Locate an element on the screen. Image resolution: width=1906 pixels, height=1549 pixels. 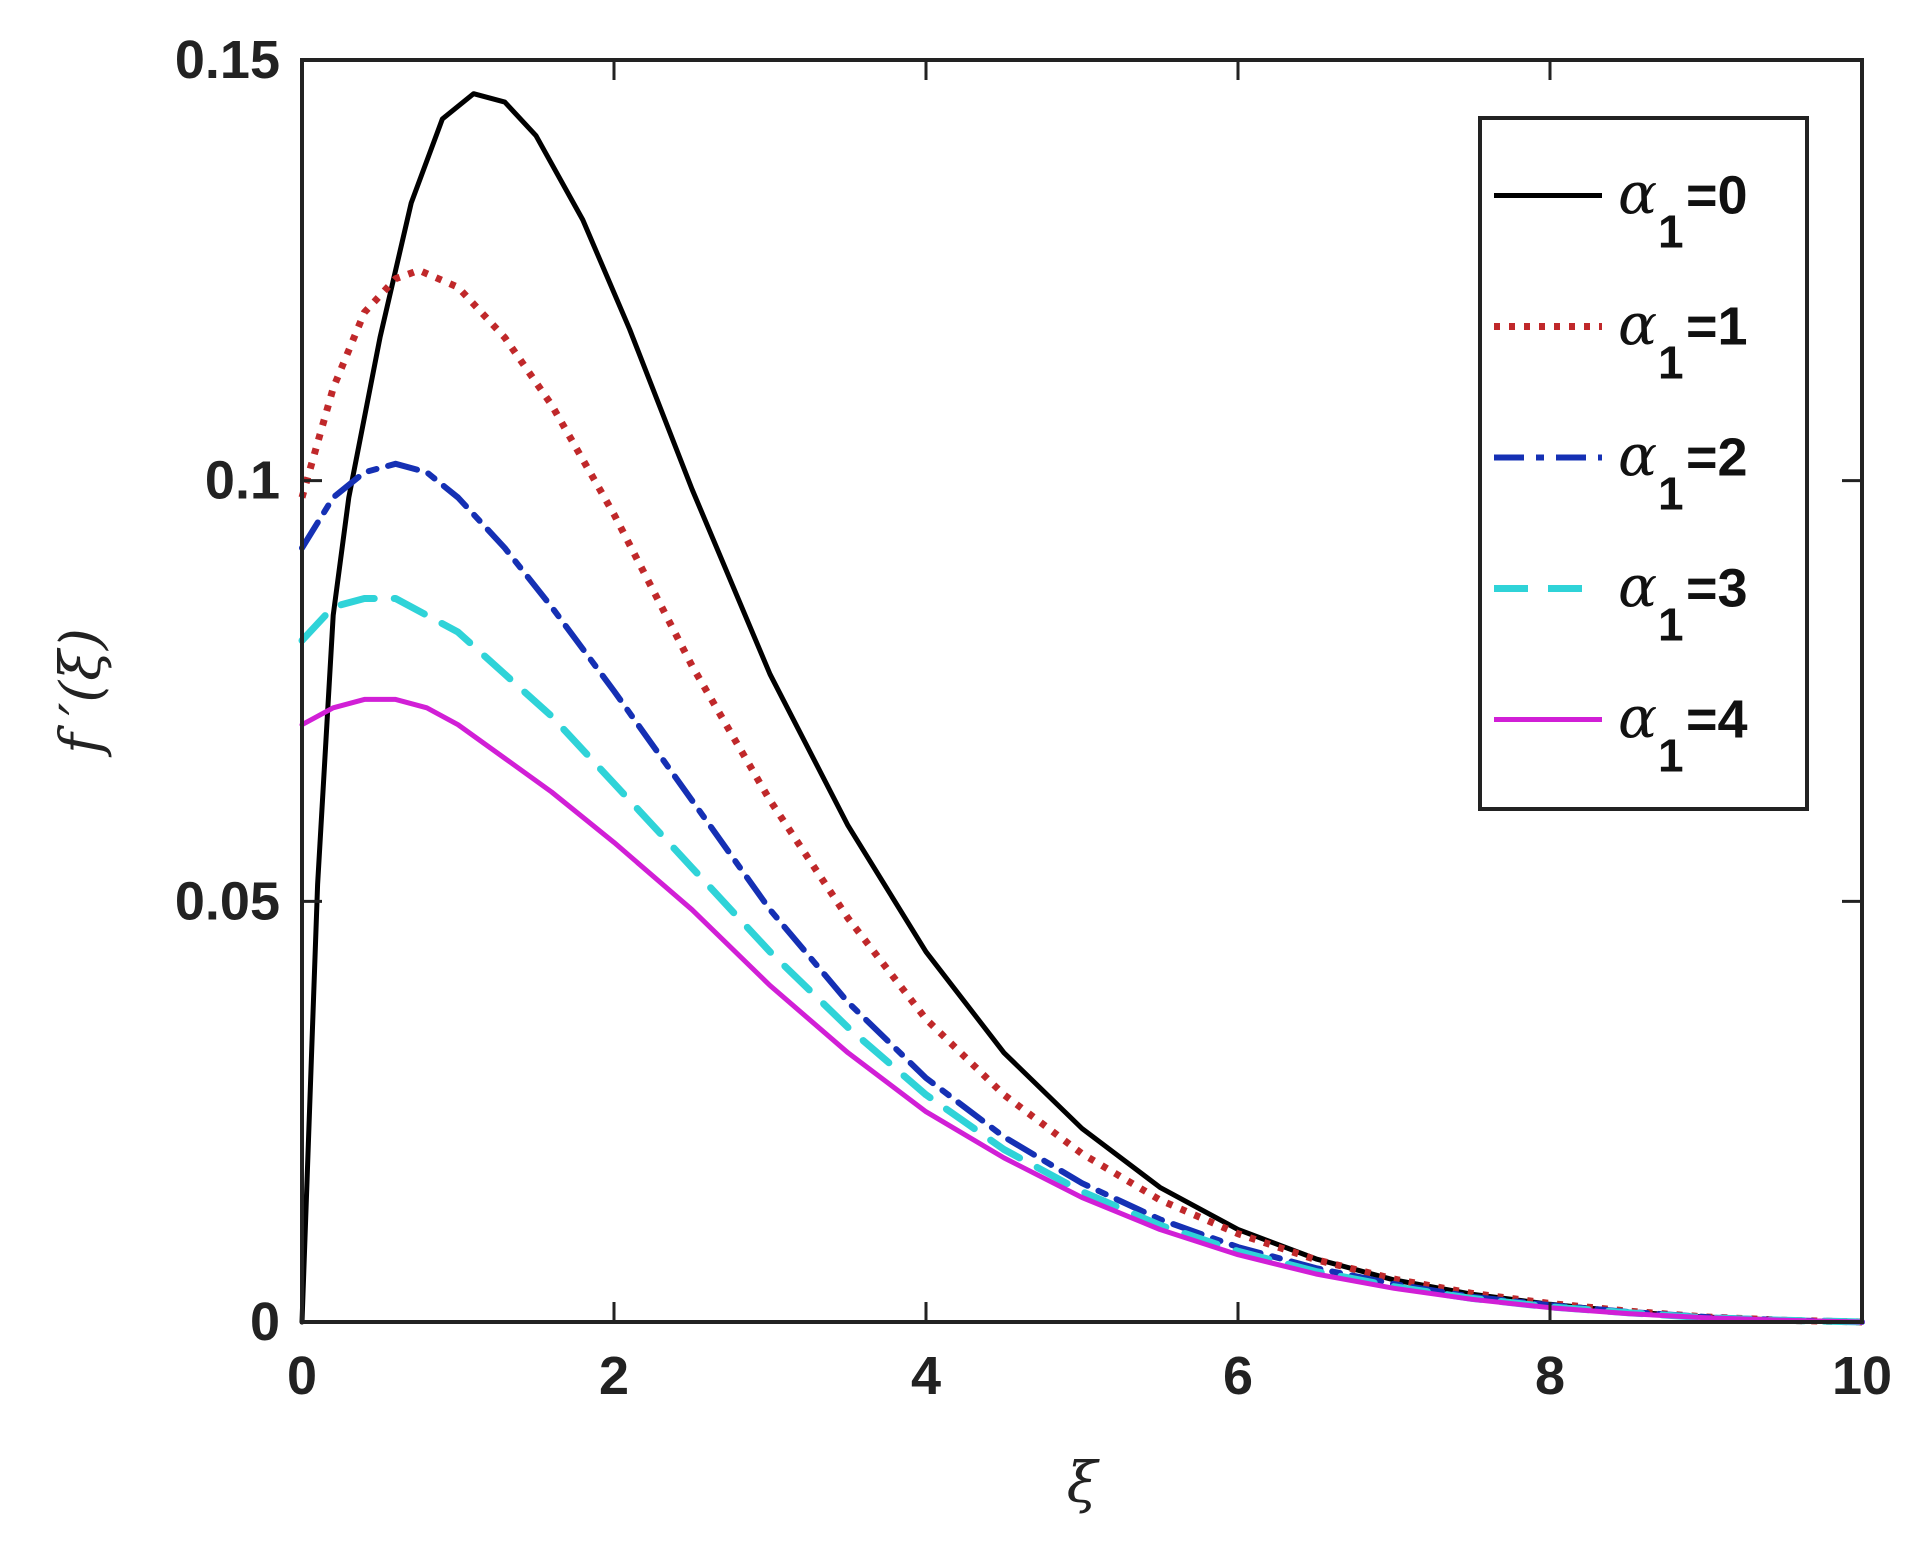
x-tick-label: 10 is located at coordinates (1862, 1376).